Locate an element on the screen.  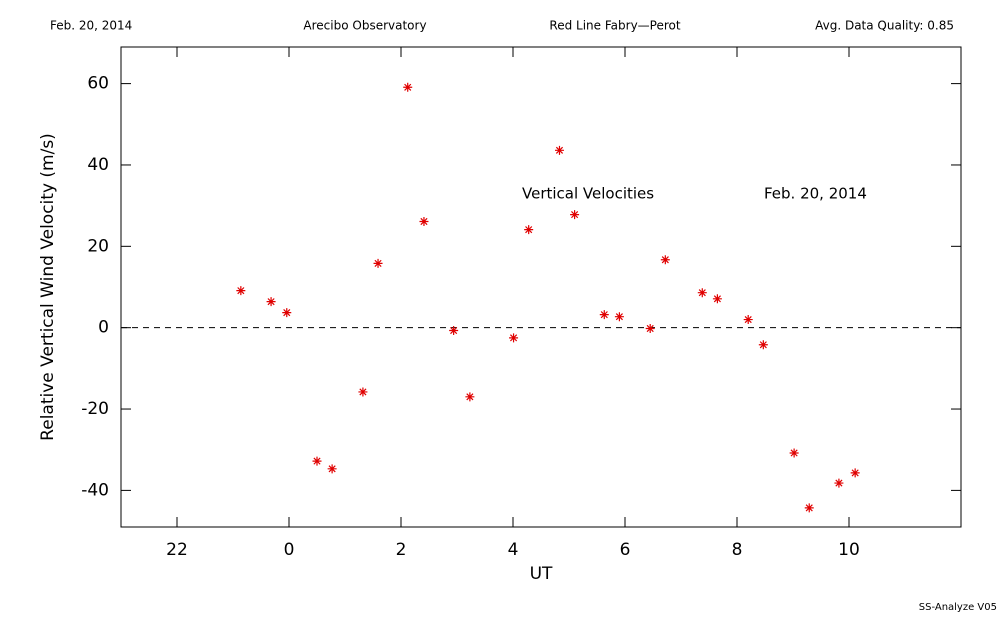
y-tick-label: 0 is located at coordinates (103, 328).